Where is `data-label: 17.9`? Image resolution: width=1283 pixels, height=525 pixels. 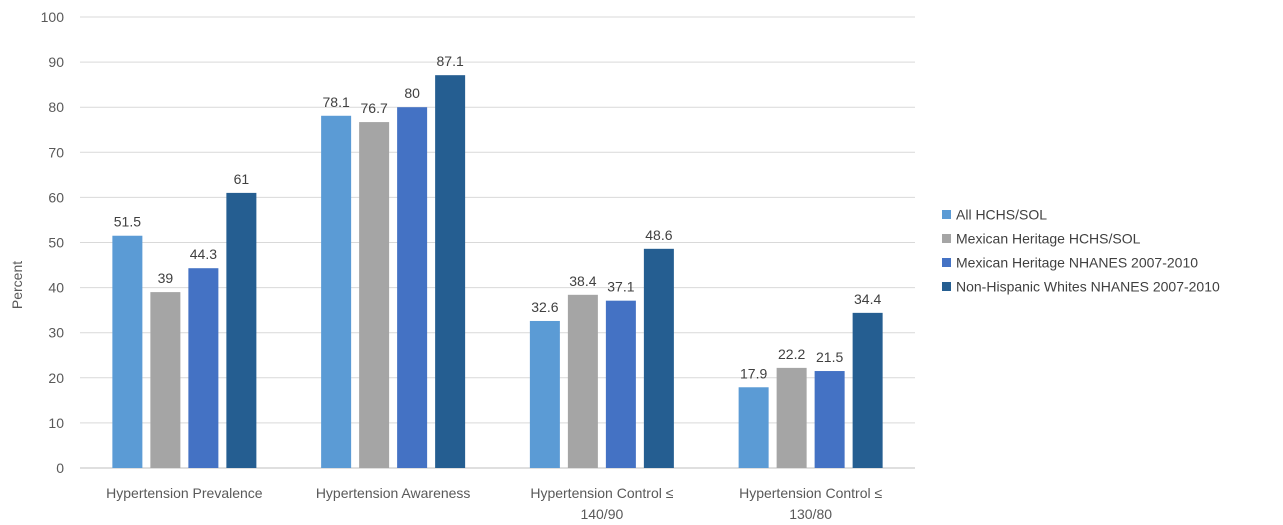
data-label: 17.9 is located at coordinates (753, 373).